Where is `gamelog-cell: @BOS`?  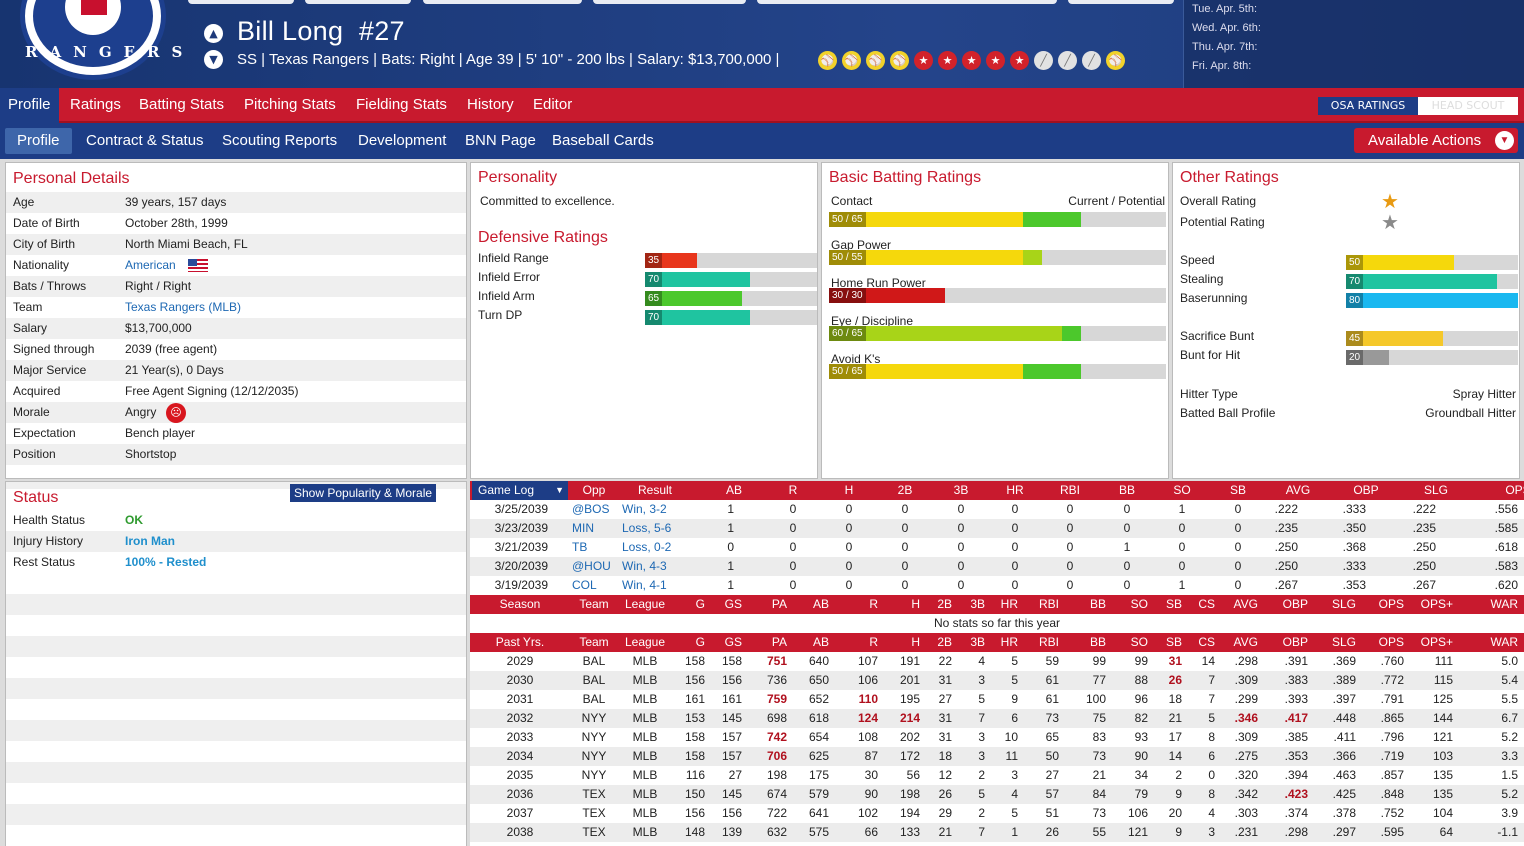 gamelog-cell: @BOS is located at coordinates (591, 509).